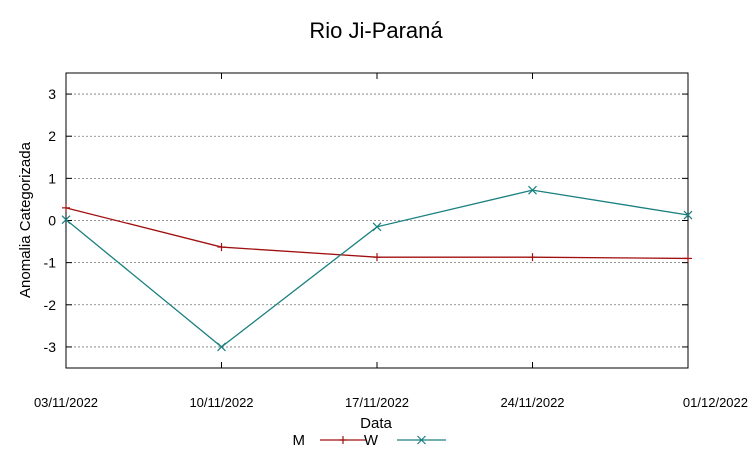 The image size is (752, 458). Describe the element at coordinates (532, 402) in the screenshot. I see `x-tick-label: 24/11/2022` at that location.